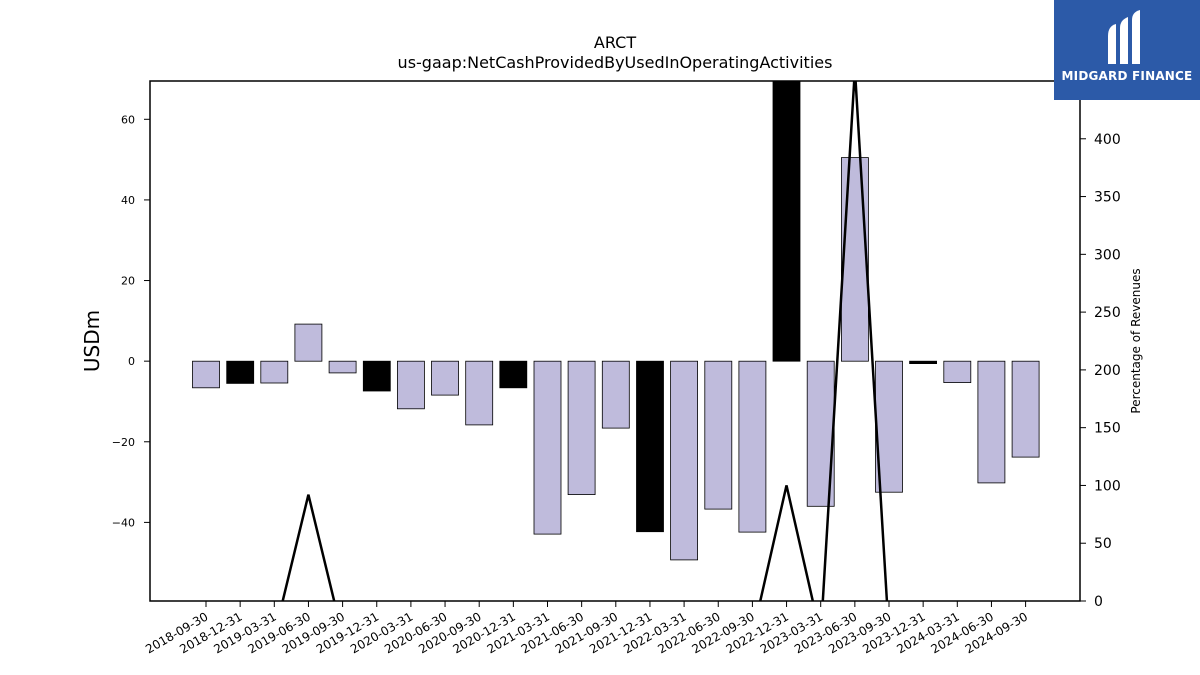  What do you see at coordinates (1098, 602) in the screenshot?
I see `y-tick-label-right: 0` at bounding box center [1098, 602].